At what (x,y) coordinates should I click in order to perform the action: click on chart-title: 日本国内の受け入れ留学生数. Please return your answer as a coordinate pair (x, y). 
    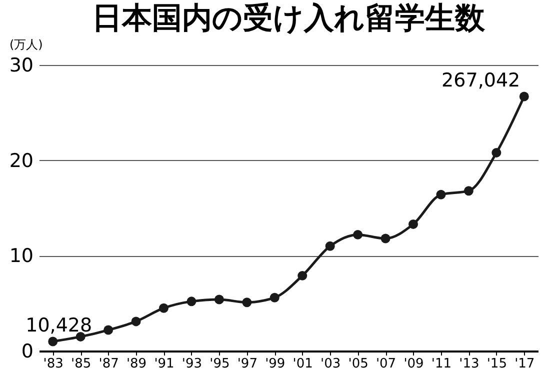
    Looking at the image, I should click on (289, 18).